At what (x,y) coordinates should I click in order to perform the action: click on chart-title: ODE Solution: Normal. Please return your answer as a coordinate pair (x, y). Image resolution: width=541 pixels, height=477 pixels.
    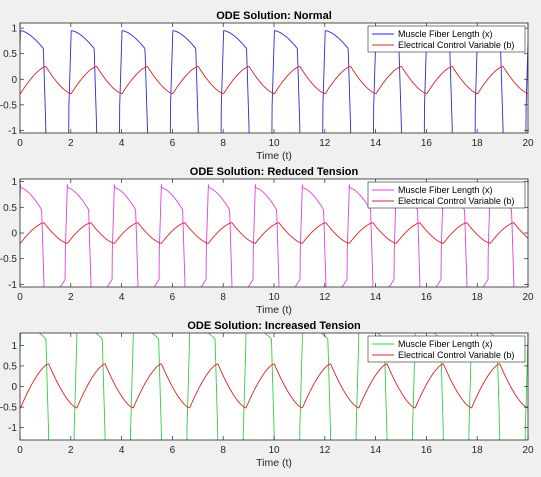
    Looking at the image, I should click on (274, 16).